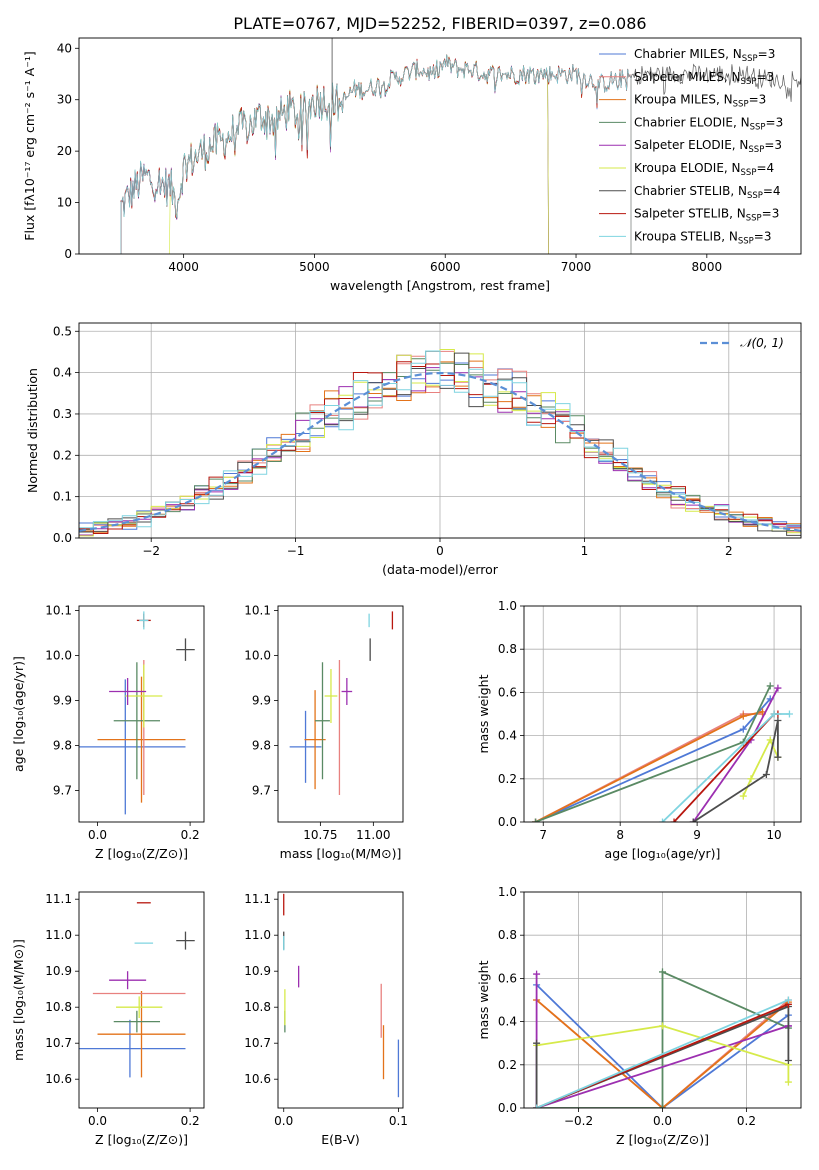 The height and width of the screenshot is (1170, 819). I want to click on z_age-point-kroupa-elodie, so click(144, 696).